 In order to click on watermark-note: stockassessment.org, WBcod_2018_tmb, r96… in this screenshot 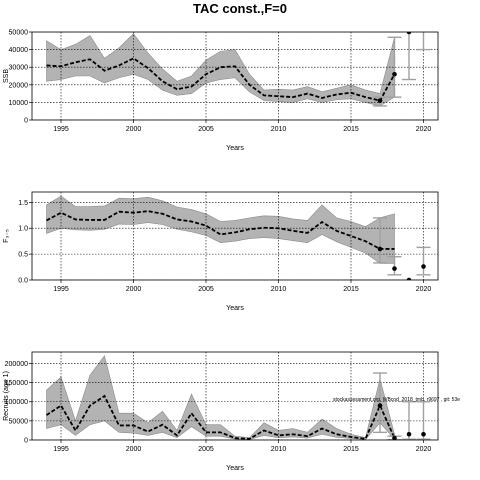, I will do `click(396, 400)`.